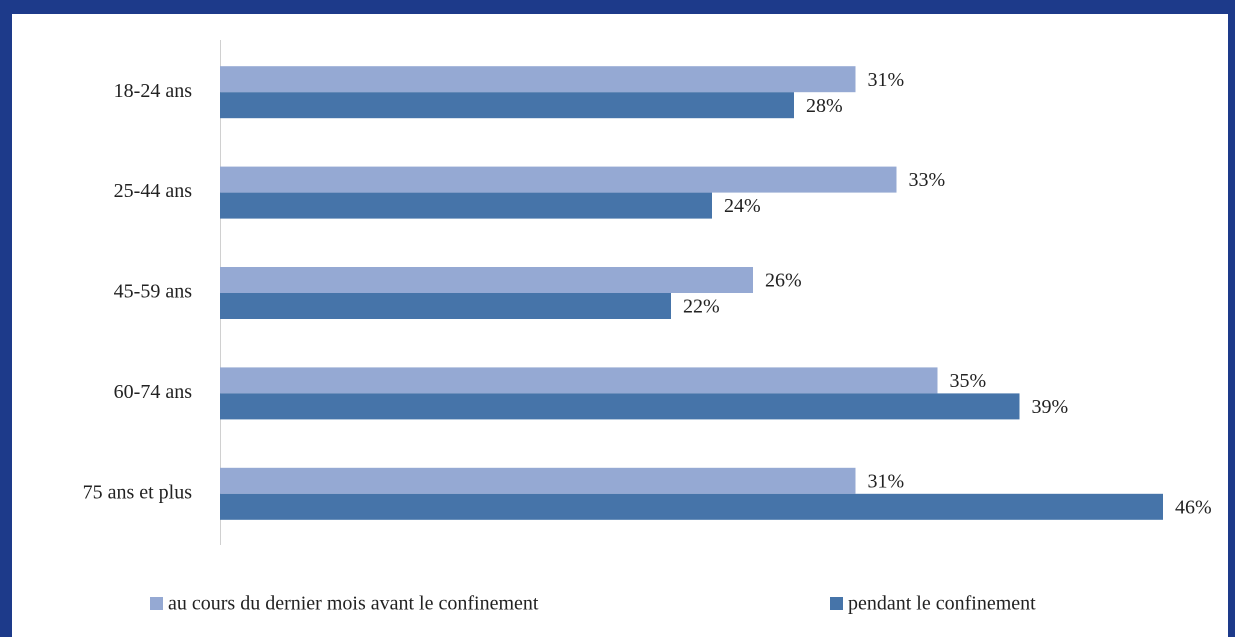 The height and width of the screenshot is (637, 1235). I want to click on data-label: 33%, so click(927, 180).